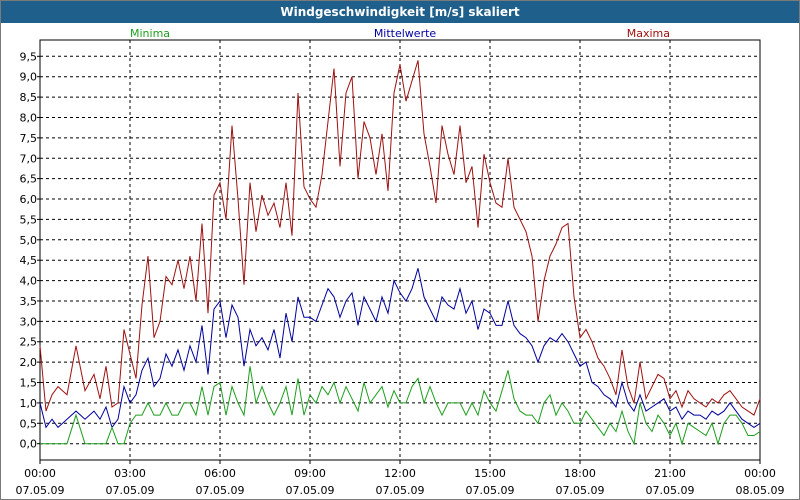 This screenshot has height=500, width=800. I want to click on y-tick-label: 2,5, so click(29, 342).